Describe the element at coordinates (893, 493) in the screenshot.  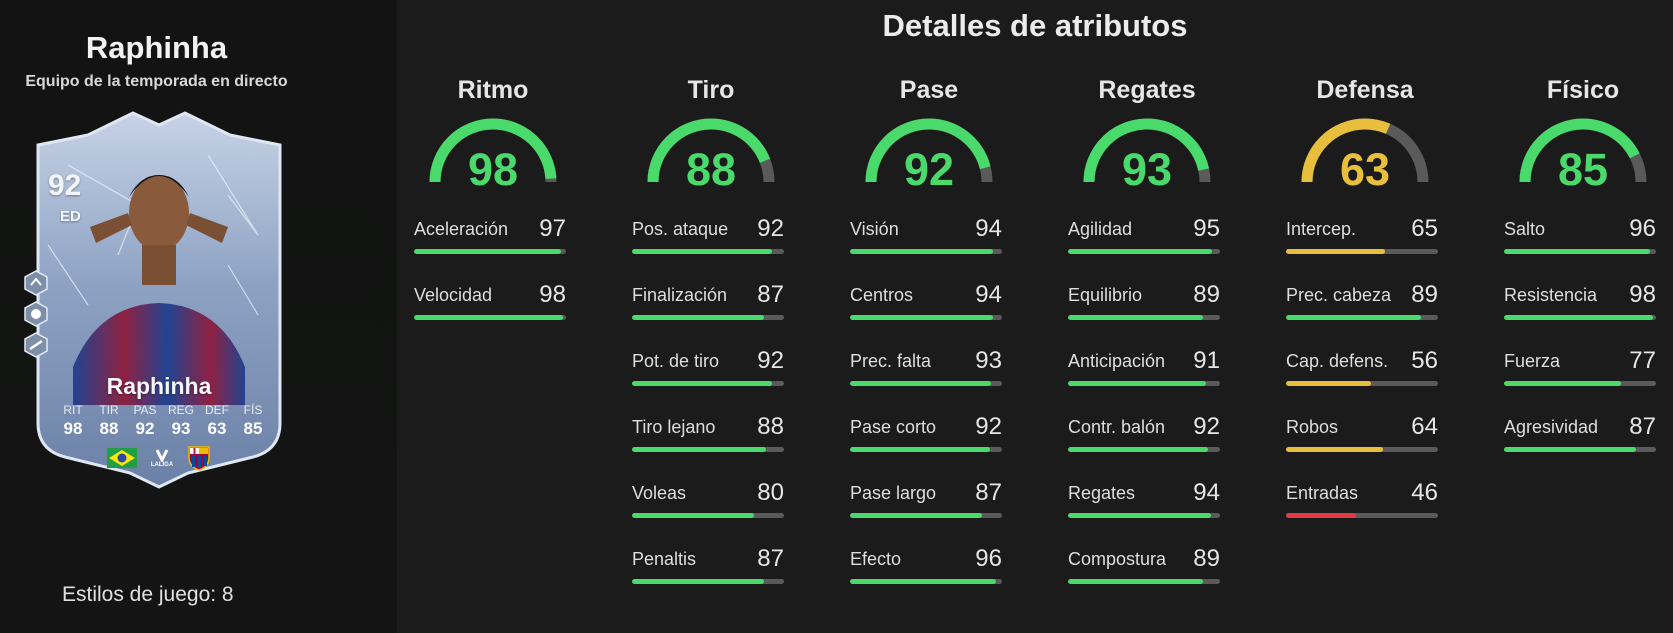
I see `attribute-name: Pase largo` at that location.